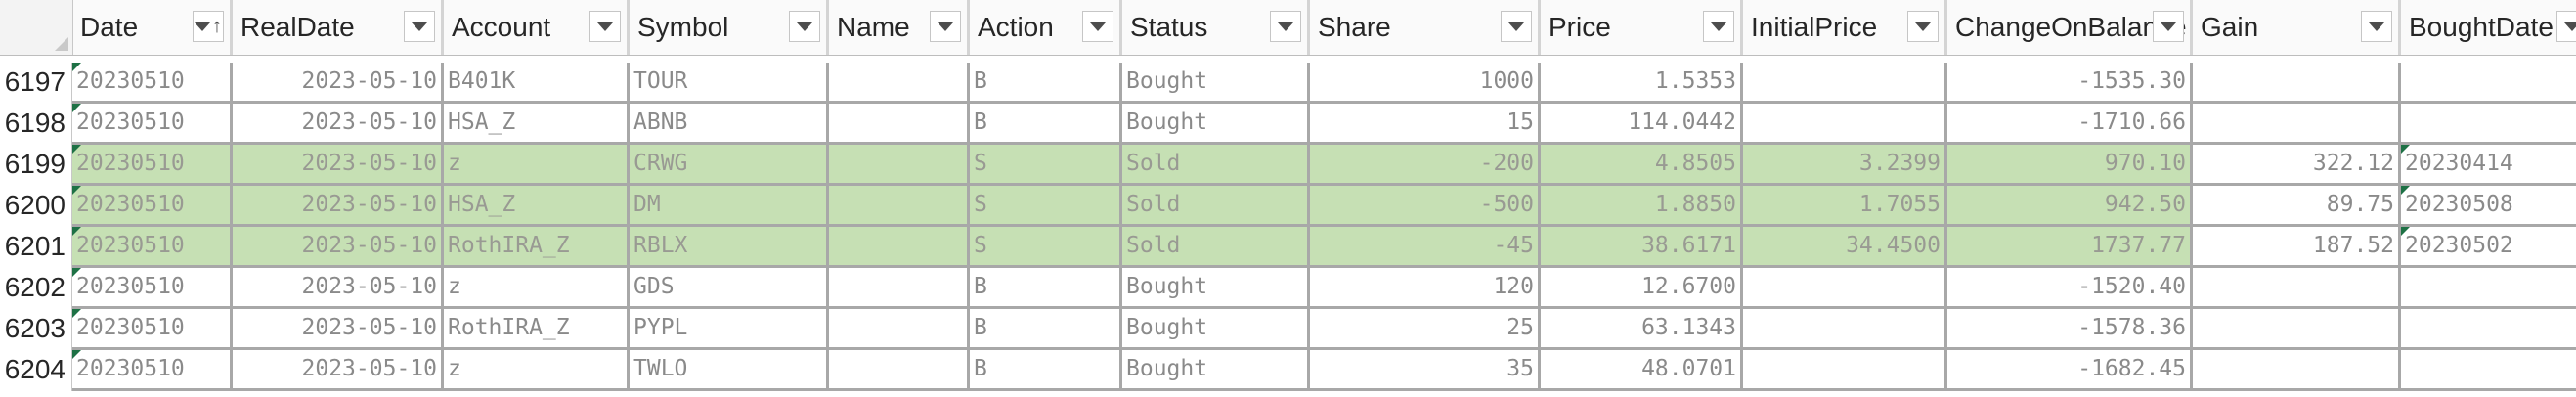 The width and height of the screenshot is (2576, 397). Describe the element at coordinates (2488, 248) in the screenshot. I see `cell-boughtdate: 20230502` at that location.